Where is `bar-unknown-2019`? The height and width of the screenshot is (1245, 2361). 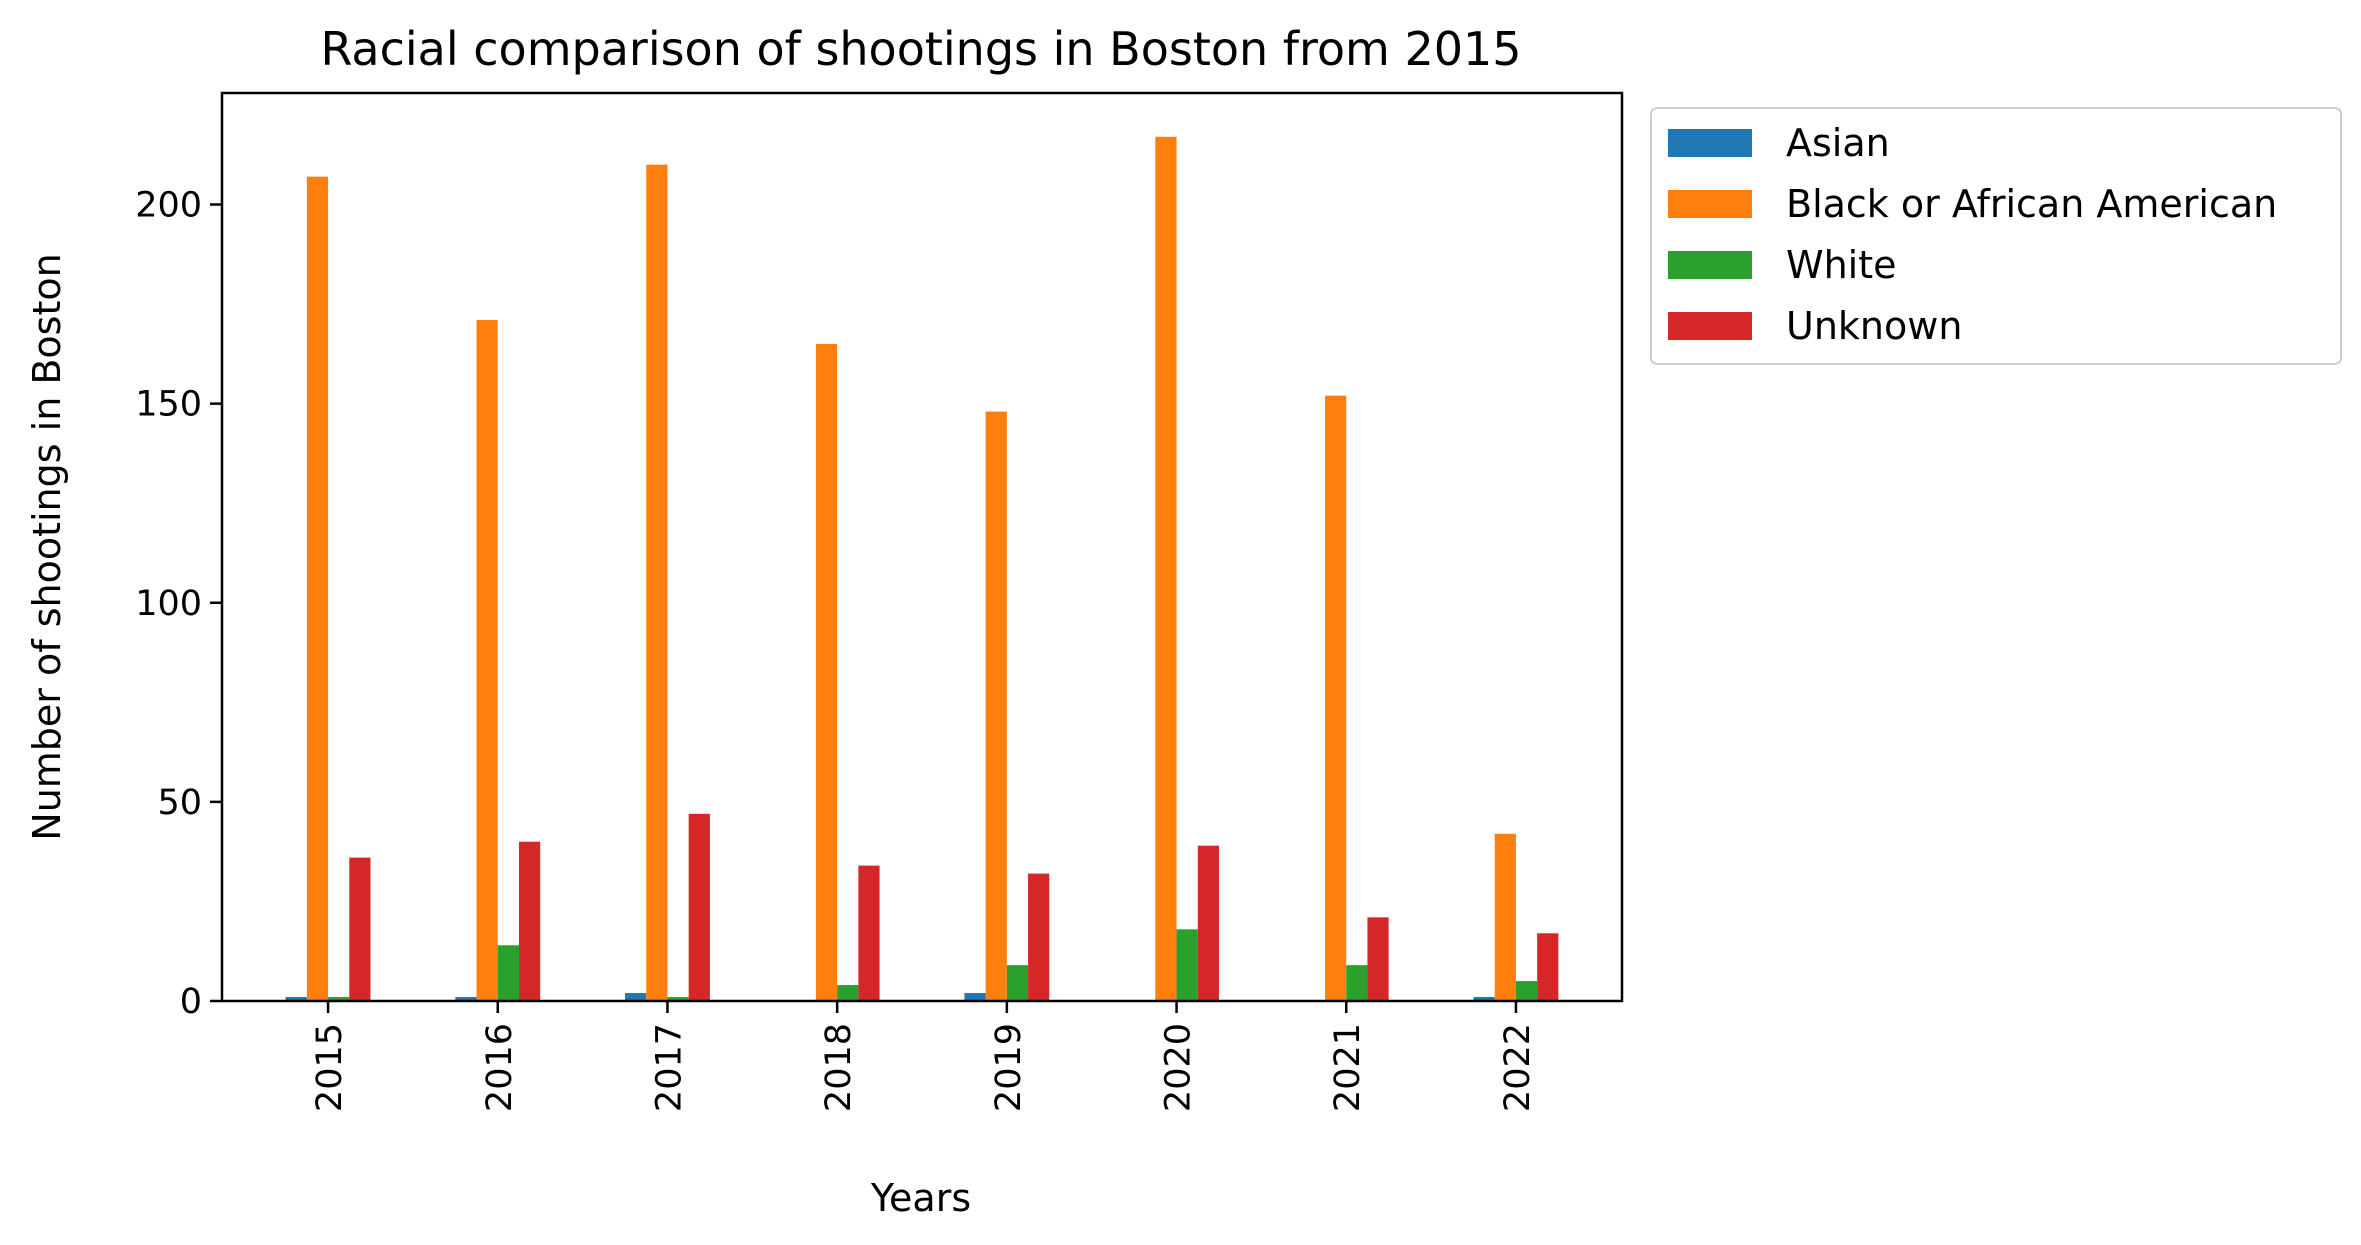
bar-unknown-2019 is located at coordinates (1039, 937).